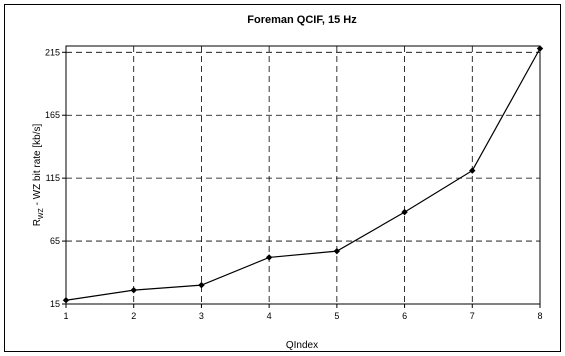 The height and width of the screenshot is (356, 565). What do you see at coordinates (55, 241) in the screenshot?
I see `y-tick-label: 65` at bounding box center [55, 241].